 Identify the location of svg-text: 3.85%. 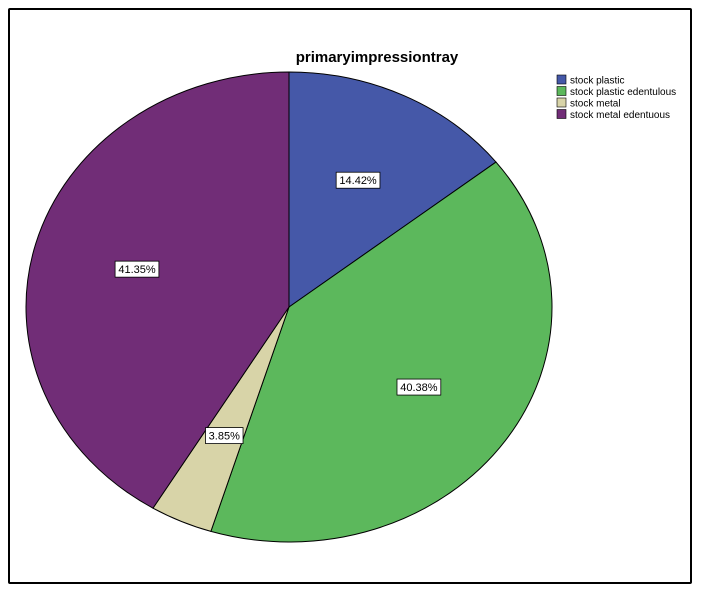
(224, 437).